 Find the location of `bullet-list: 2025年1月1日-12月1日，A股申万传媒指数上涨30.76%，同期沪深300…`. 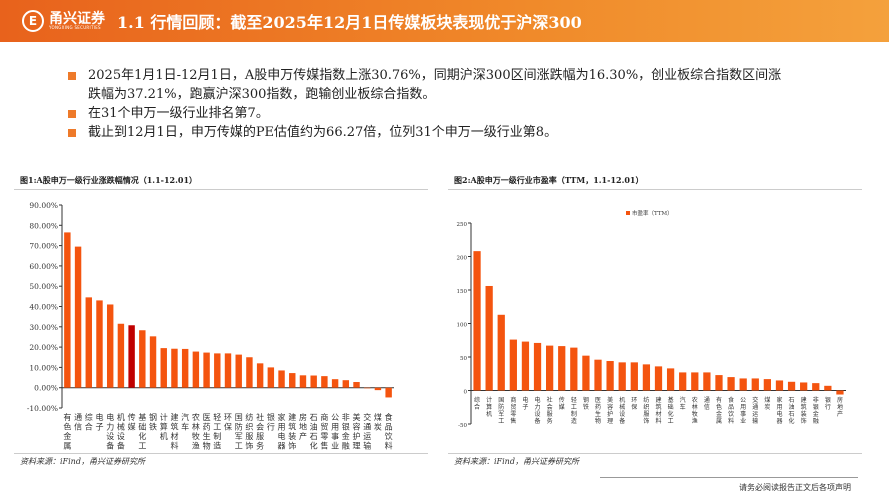

bullet-list: 2025年1月1日-12月1日，A股申万传媒指数上涨30.76%，同期沪深300… is located at coordinates (428, 104).